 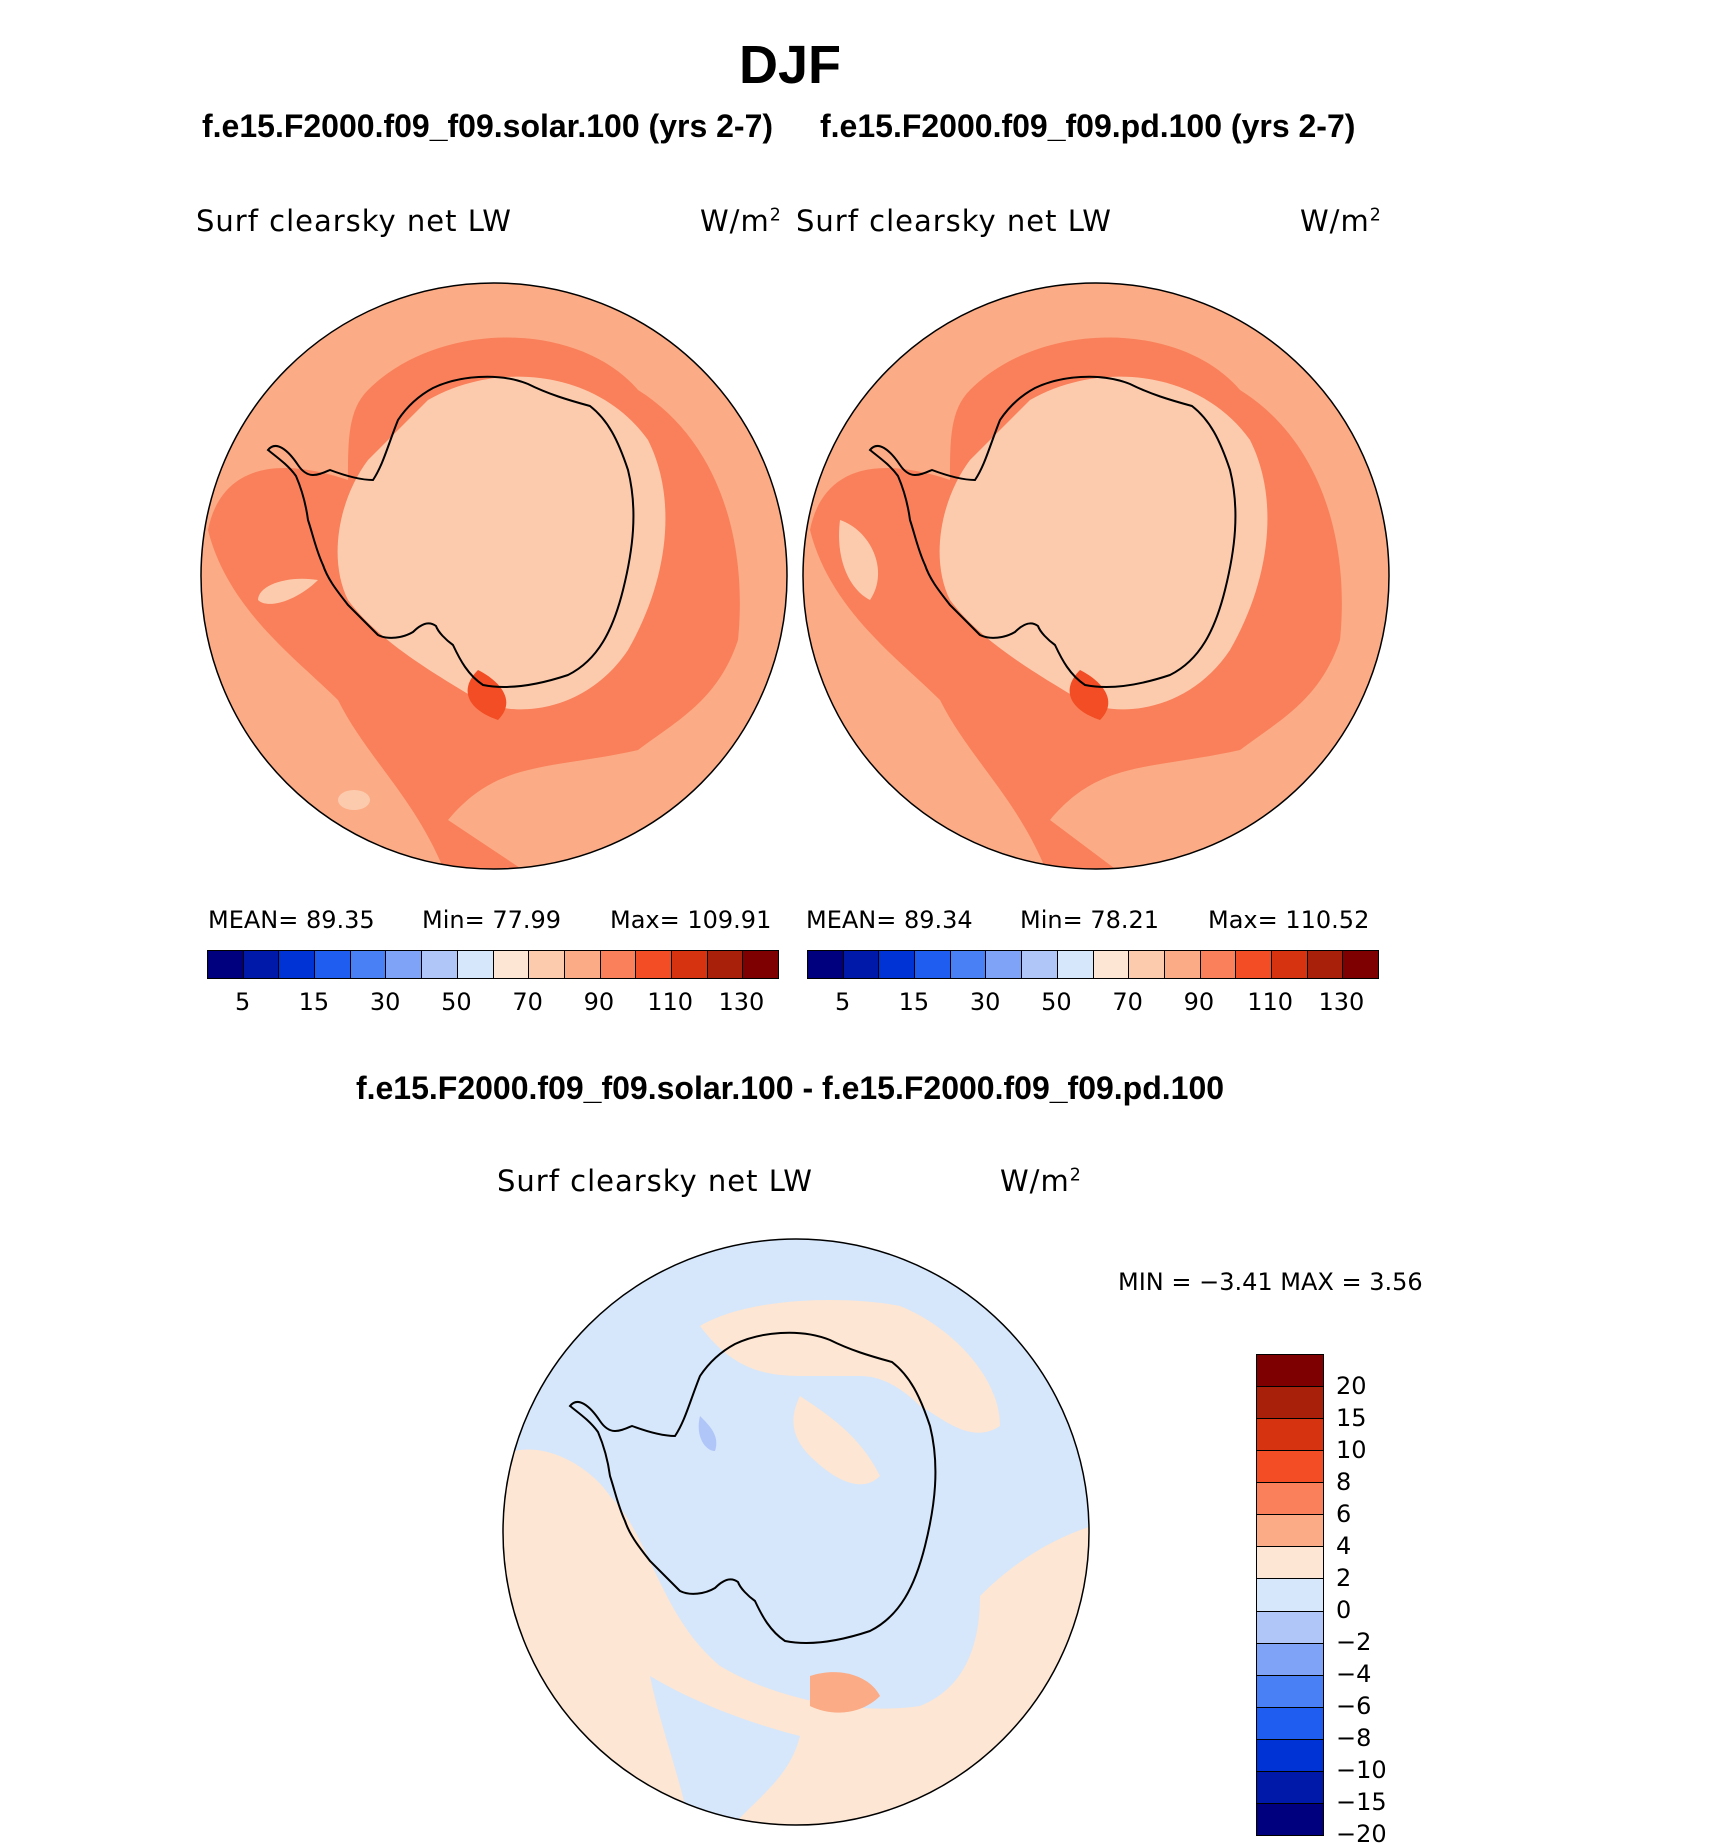 What do you see at coordinates (1289, 920) in the screenshot?
I see `panel2-max: Max= 110.52` at bounding box center [1289, 920].